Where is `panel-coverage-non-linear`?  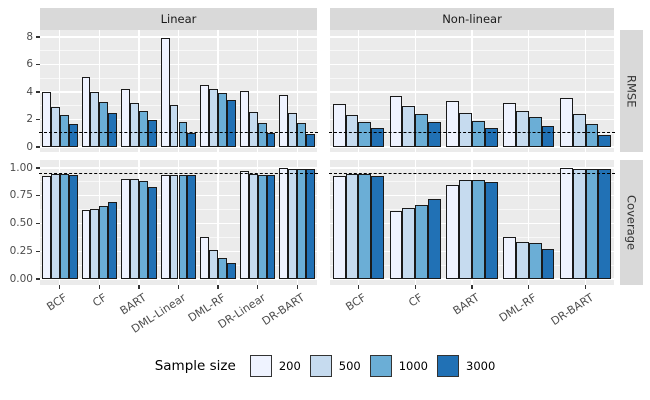 panel-coverage-non-linear is located at coordinates (472, 222).